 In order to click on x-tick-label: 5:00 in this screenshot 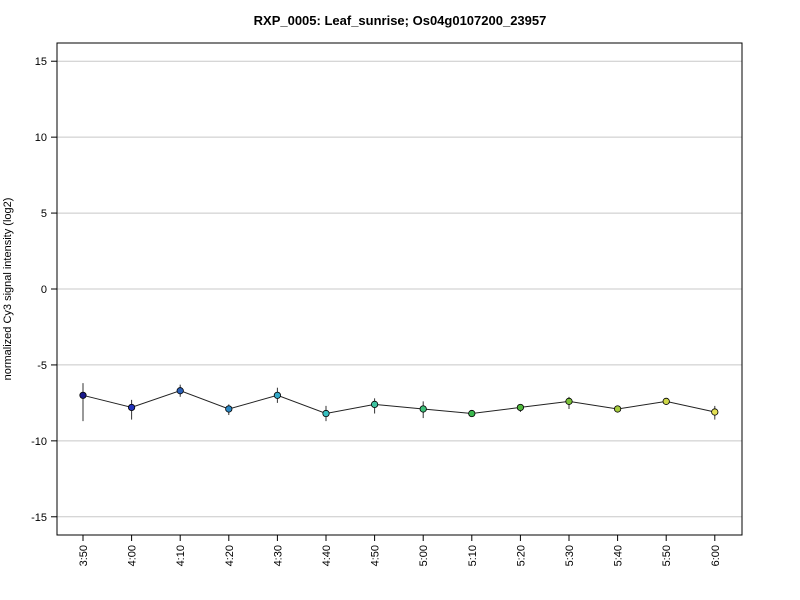, I will do `click(424, 555)`.